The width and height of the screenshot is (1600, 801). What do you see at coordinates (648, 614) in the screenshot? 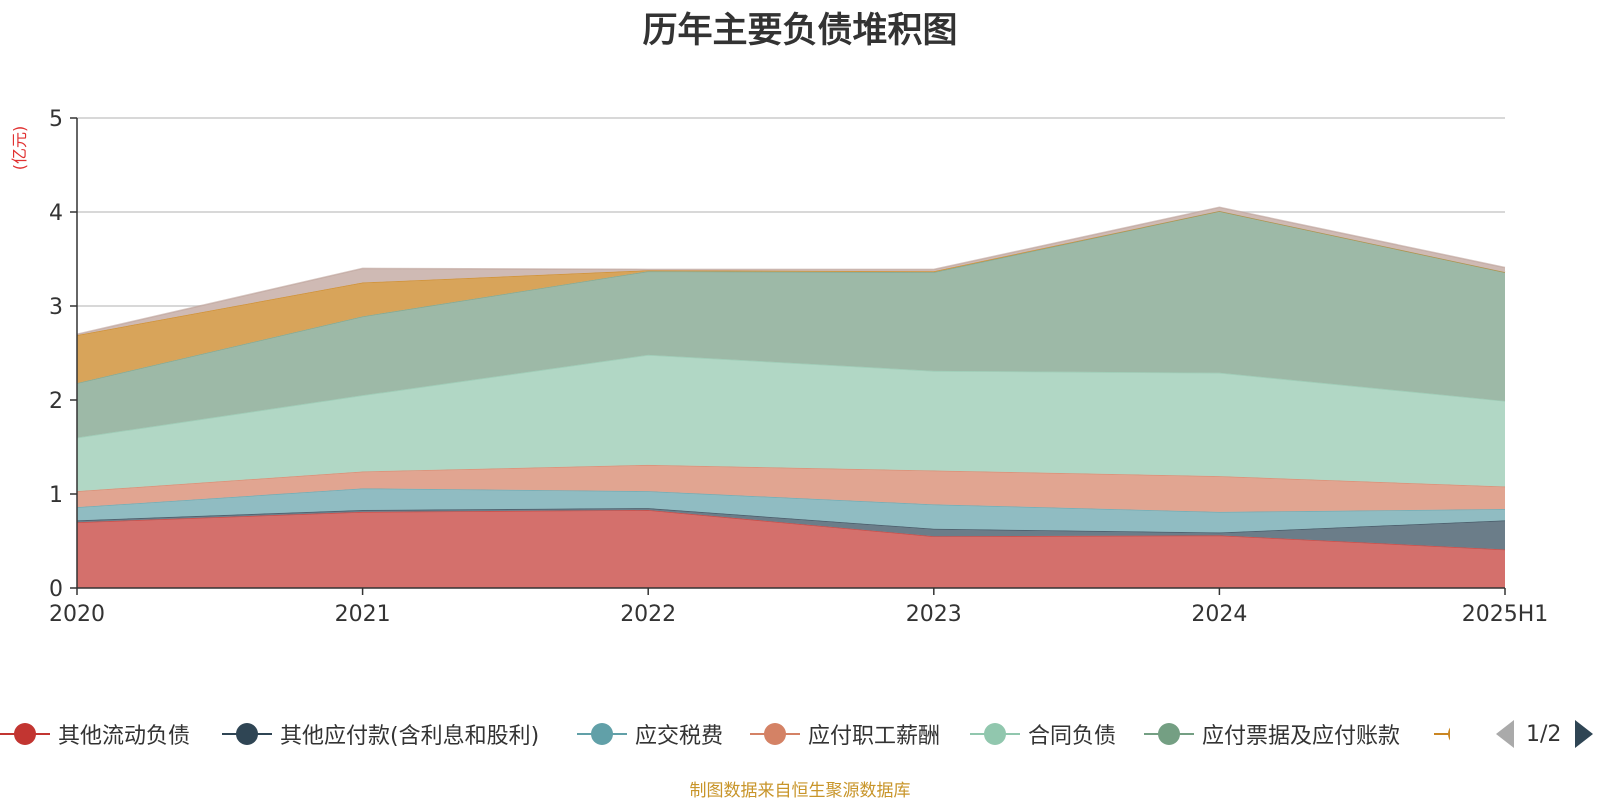
I see `x-tick-label: 2022` at bounding box center [648, 614].